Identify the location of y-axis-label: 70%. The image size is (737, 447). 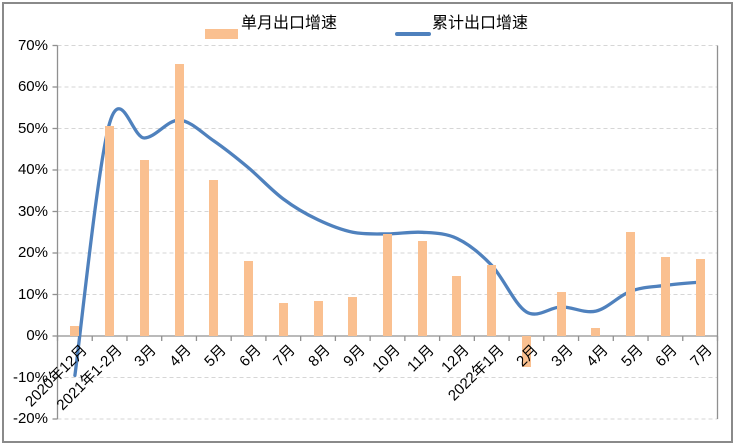
(32, 45).